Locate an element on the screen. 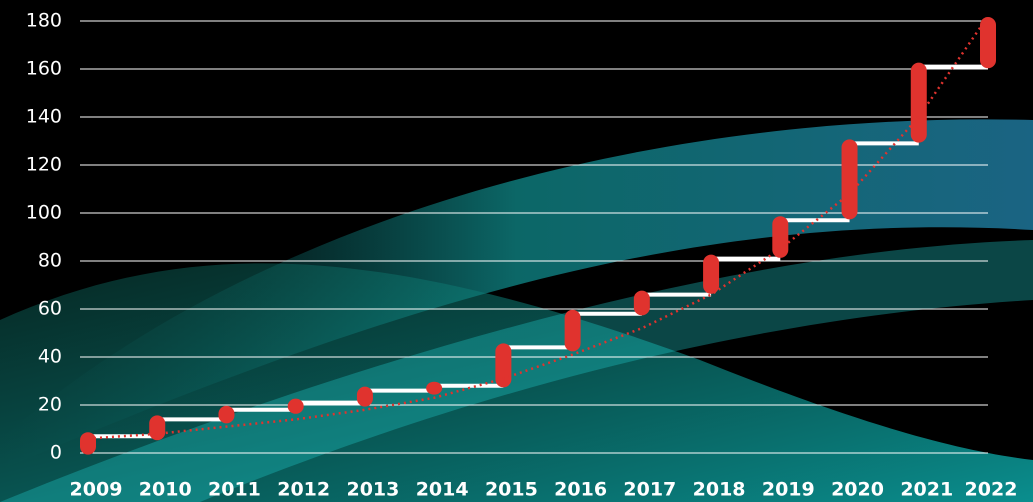 Image resolution: width=1033 pixels, height=502 pixels. y-tick-label: 20 is located at coordinates (50, 405).